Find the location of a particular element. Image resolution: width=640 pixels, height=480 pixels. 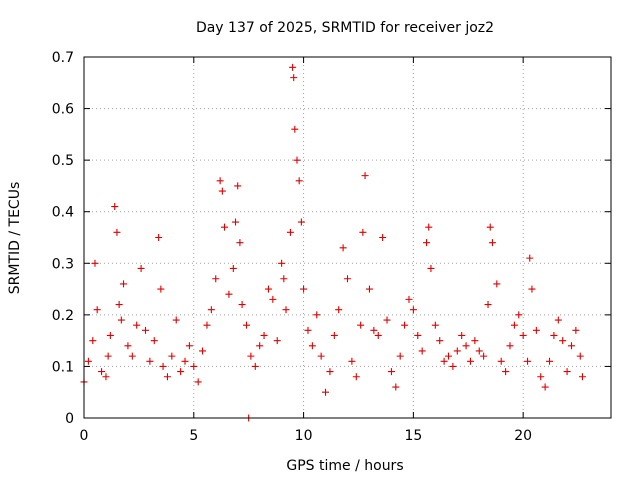

y-tick-label: 0.1 is located at coordinates (63, 367).